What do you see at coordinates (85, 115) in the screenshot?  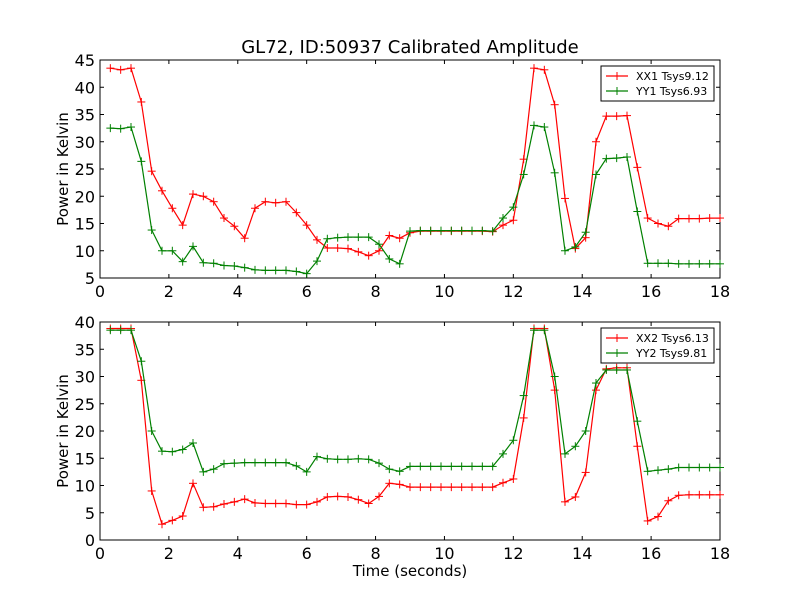 I see `y-tick-label: 35` at bounding box center [85, 115].